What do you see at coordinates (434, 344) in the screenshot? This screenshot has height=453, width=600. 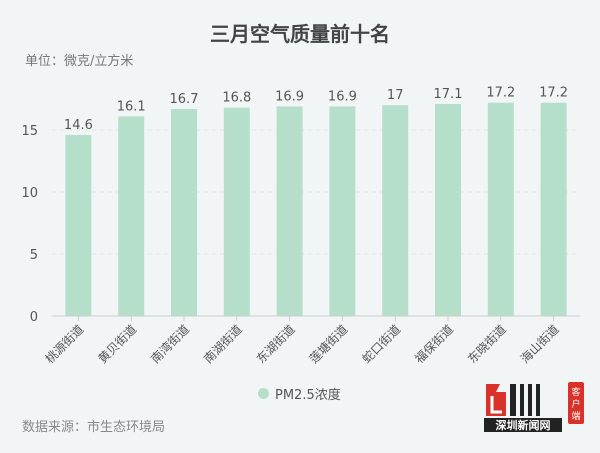 I see `x-tick-label: 福保街道` at bounding box center [434, 344].